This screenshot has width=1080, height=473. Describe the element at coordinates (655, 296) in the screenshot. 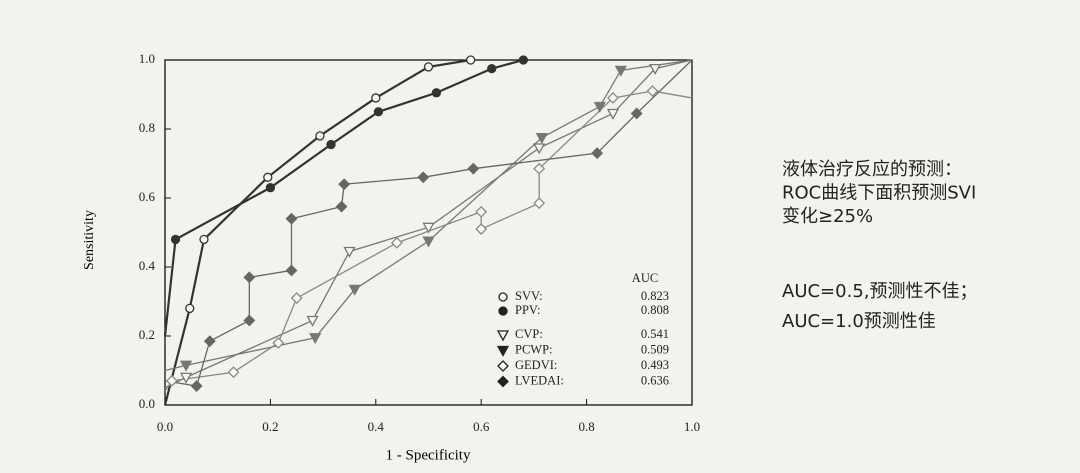

I see `legend-auc: 0.823` at that location.